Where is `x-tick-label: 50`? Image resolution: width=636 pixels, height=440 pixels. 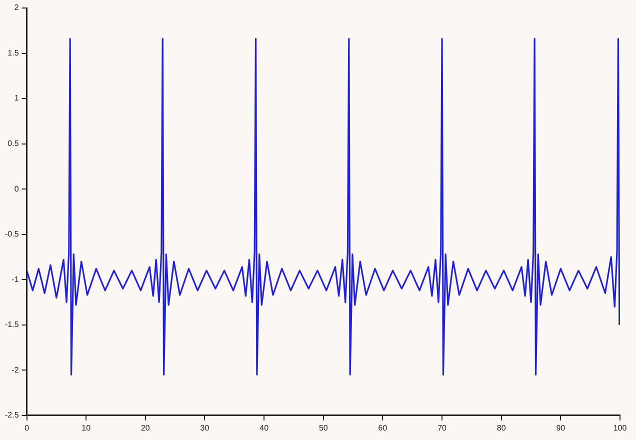 x-tick-label: 50 is located at coordinates (323, 427).